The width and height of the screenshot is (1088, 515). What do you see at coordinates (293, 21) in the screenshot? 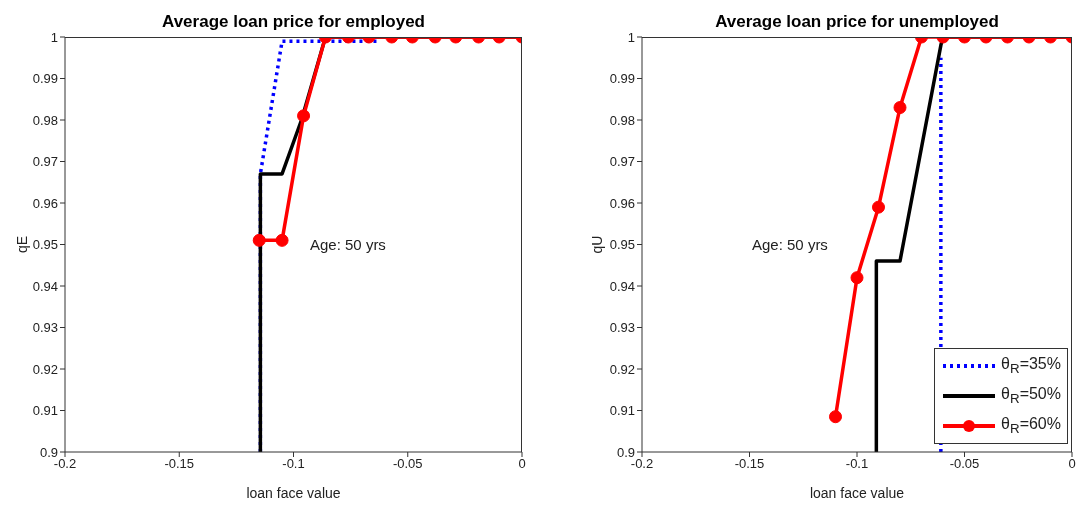
I see `chart-title: Average loan price for employed` at bounding box center [293, 21].